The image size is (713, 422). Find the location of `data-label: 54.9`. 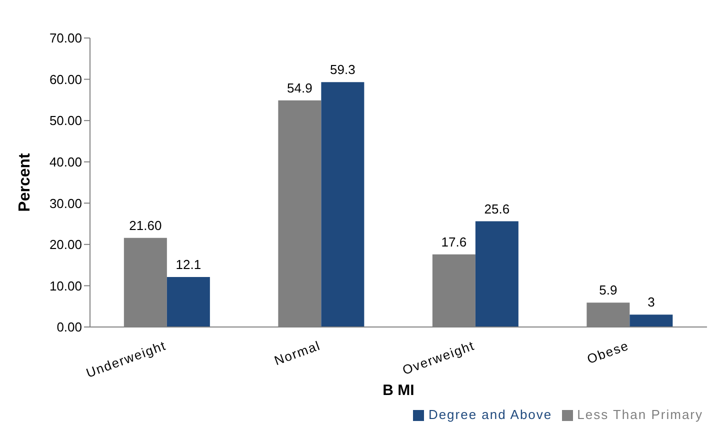

data-label: 54.9 is located at coordinates (299, 88).